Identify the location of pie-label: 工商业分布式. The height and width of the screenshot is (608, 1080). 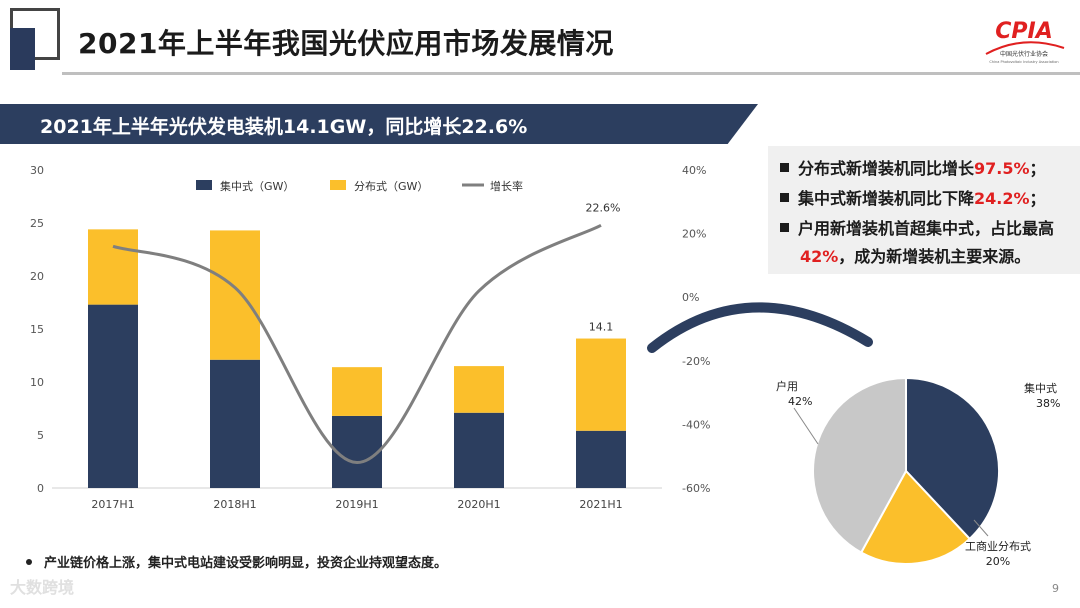
(998, 546).